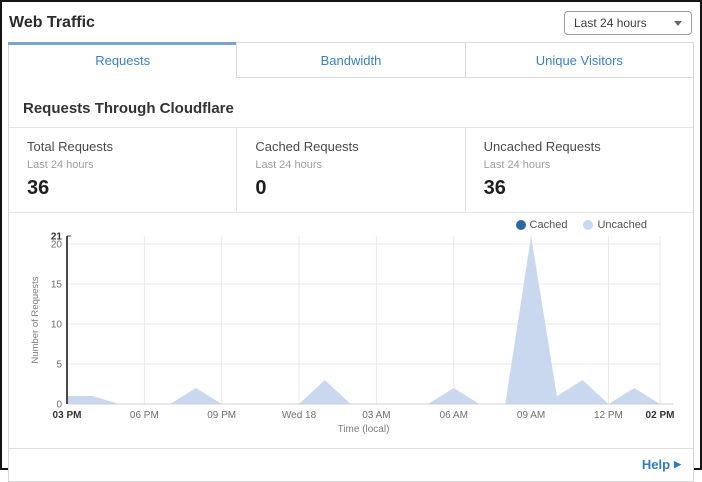 Image resolution: width=702 pixels, height=482 pixels. I want to click on stat-label: Total Requests, so click(70, 146).